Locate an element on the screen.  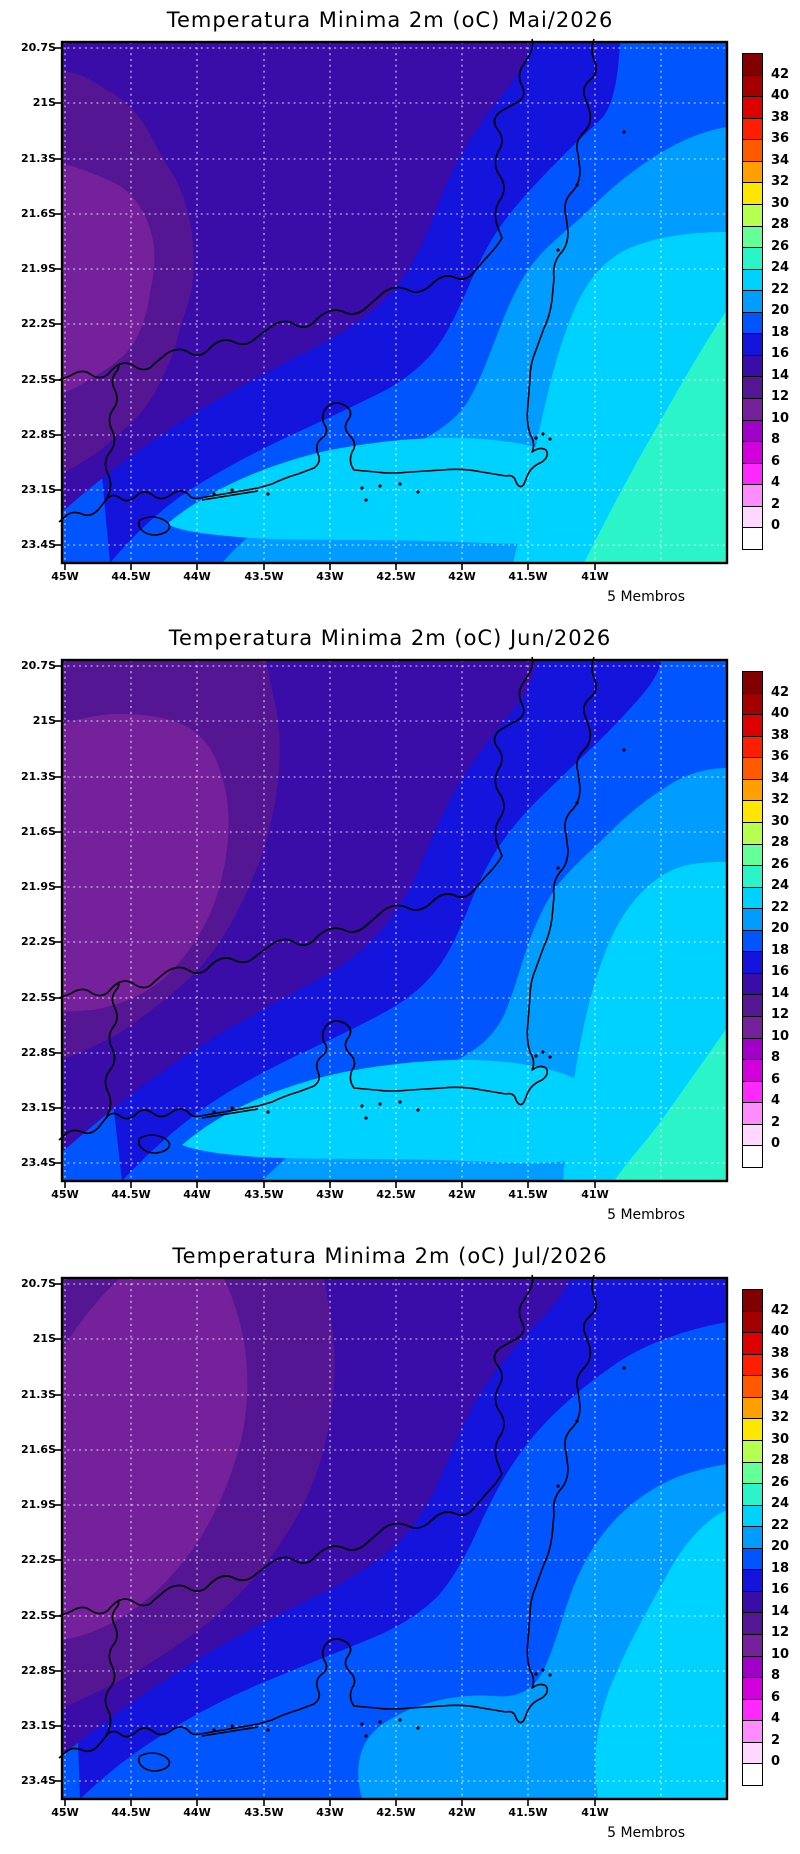
y-axis-label: 22.2S is located at coordinates (38, 941).